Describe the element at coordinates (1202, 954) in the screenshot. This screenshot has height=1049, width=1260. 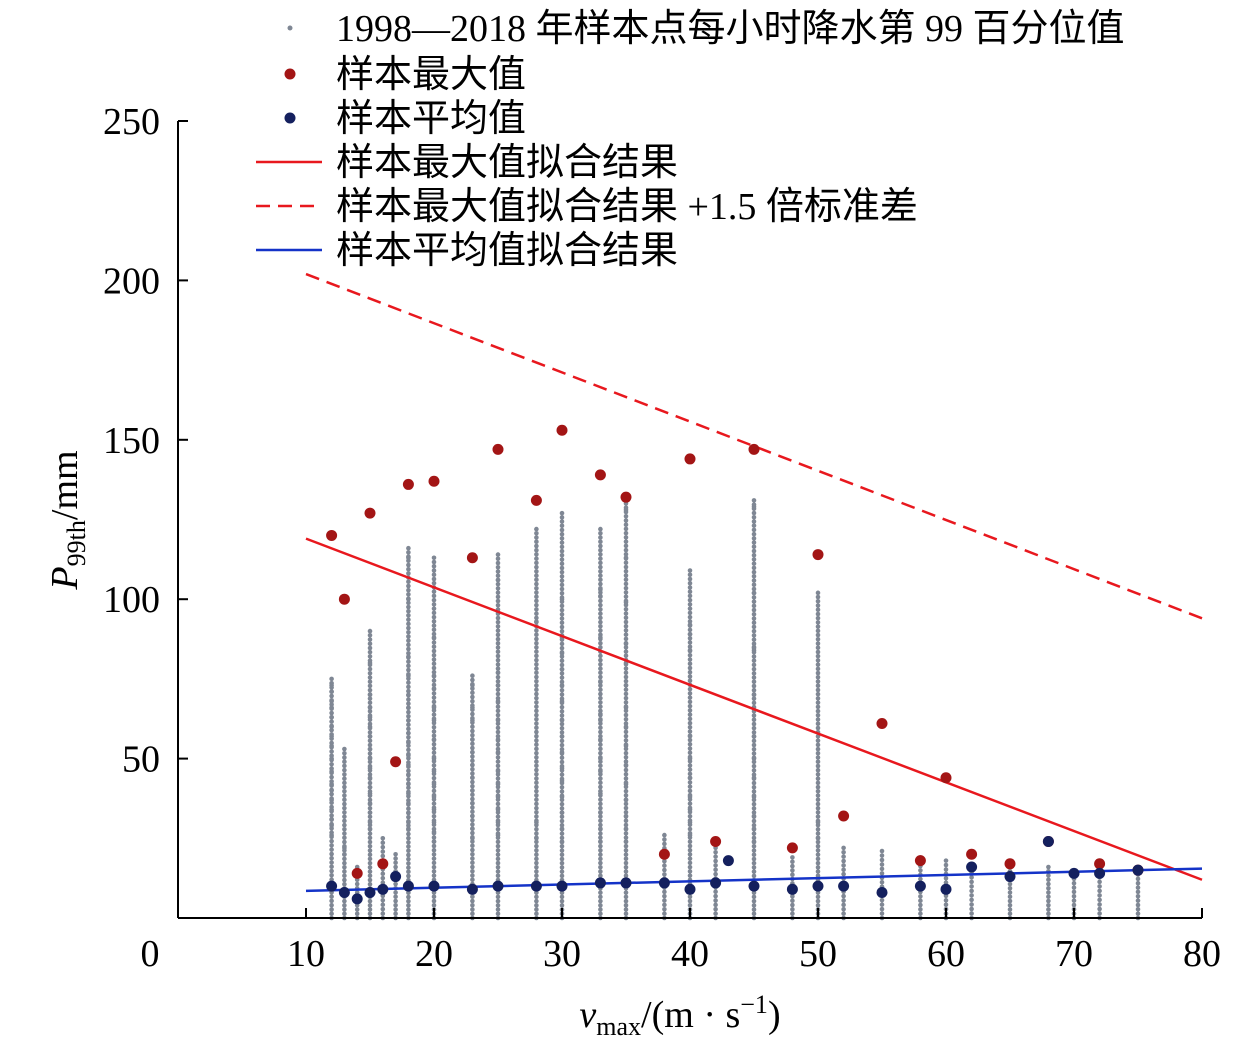
I see `x-tick-label: 80` at that location.